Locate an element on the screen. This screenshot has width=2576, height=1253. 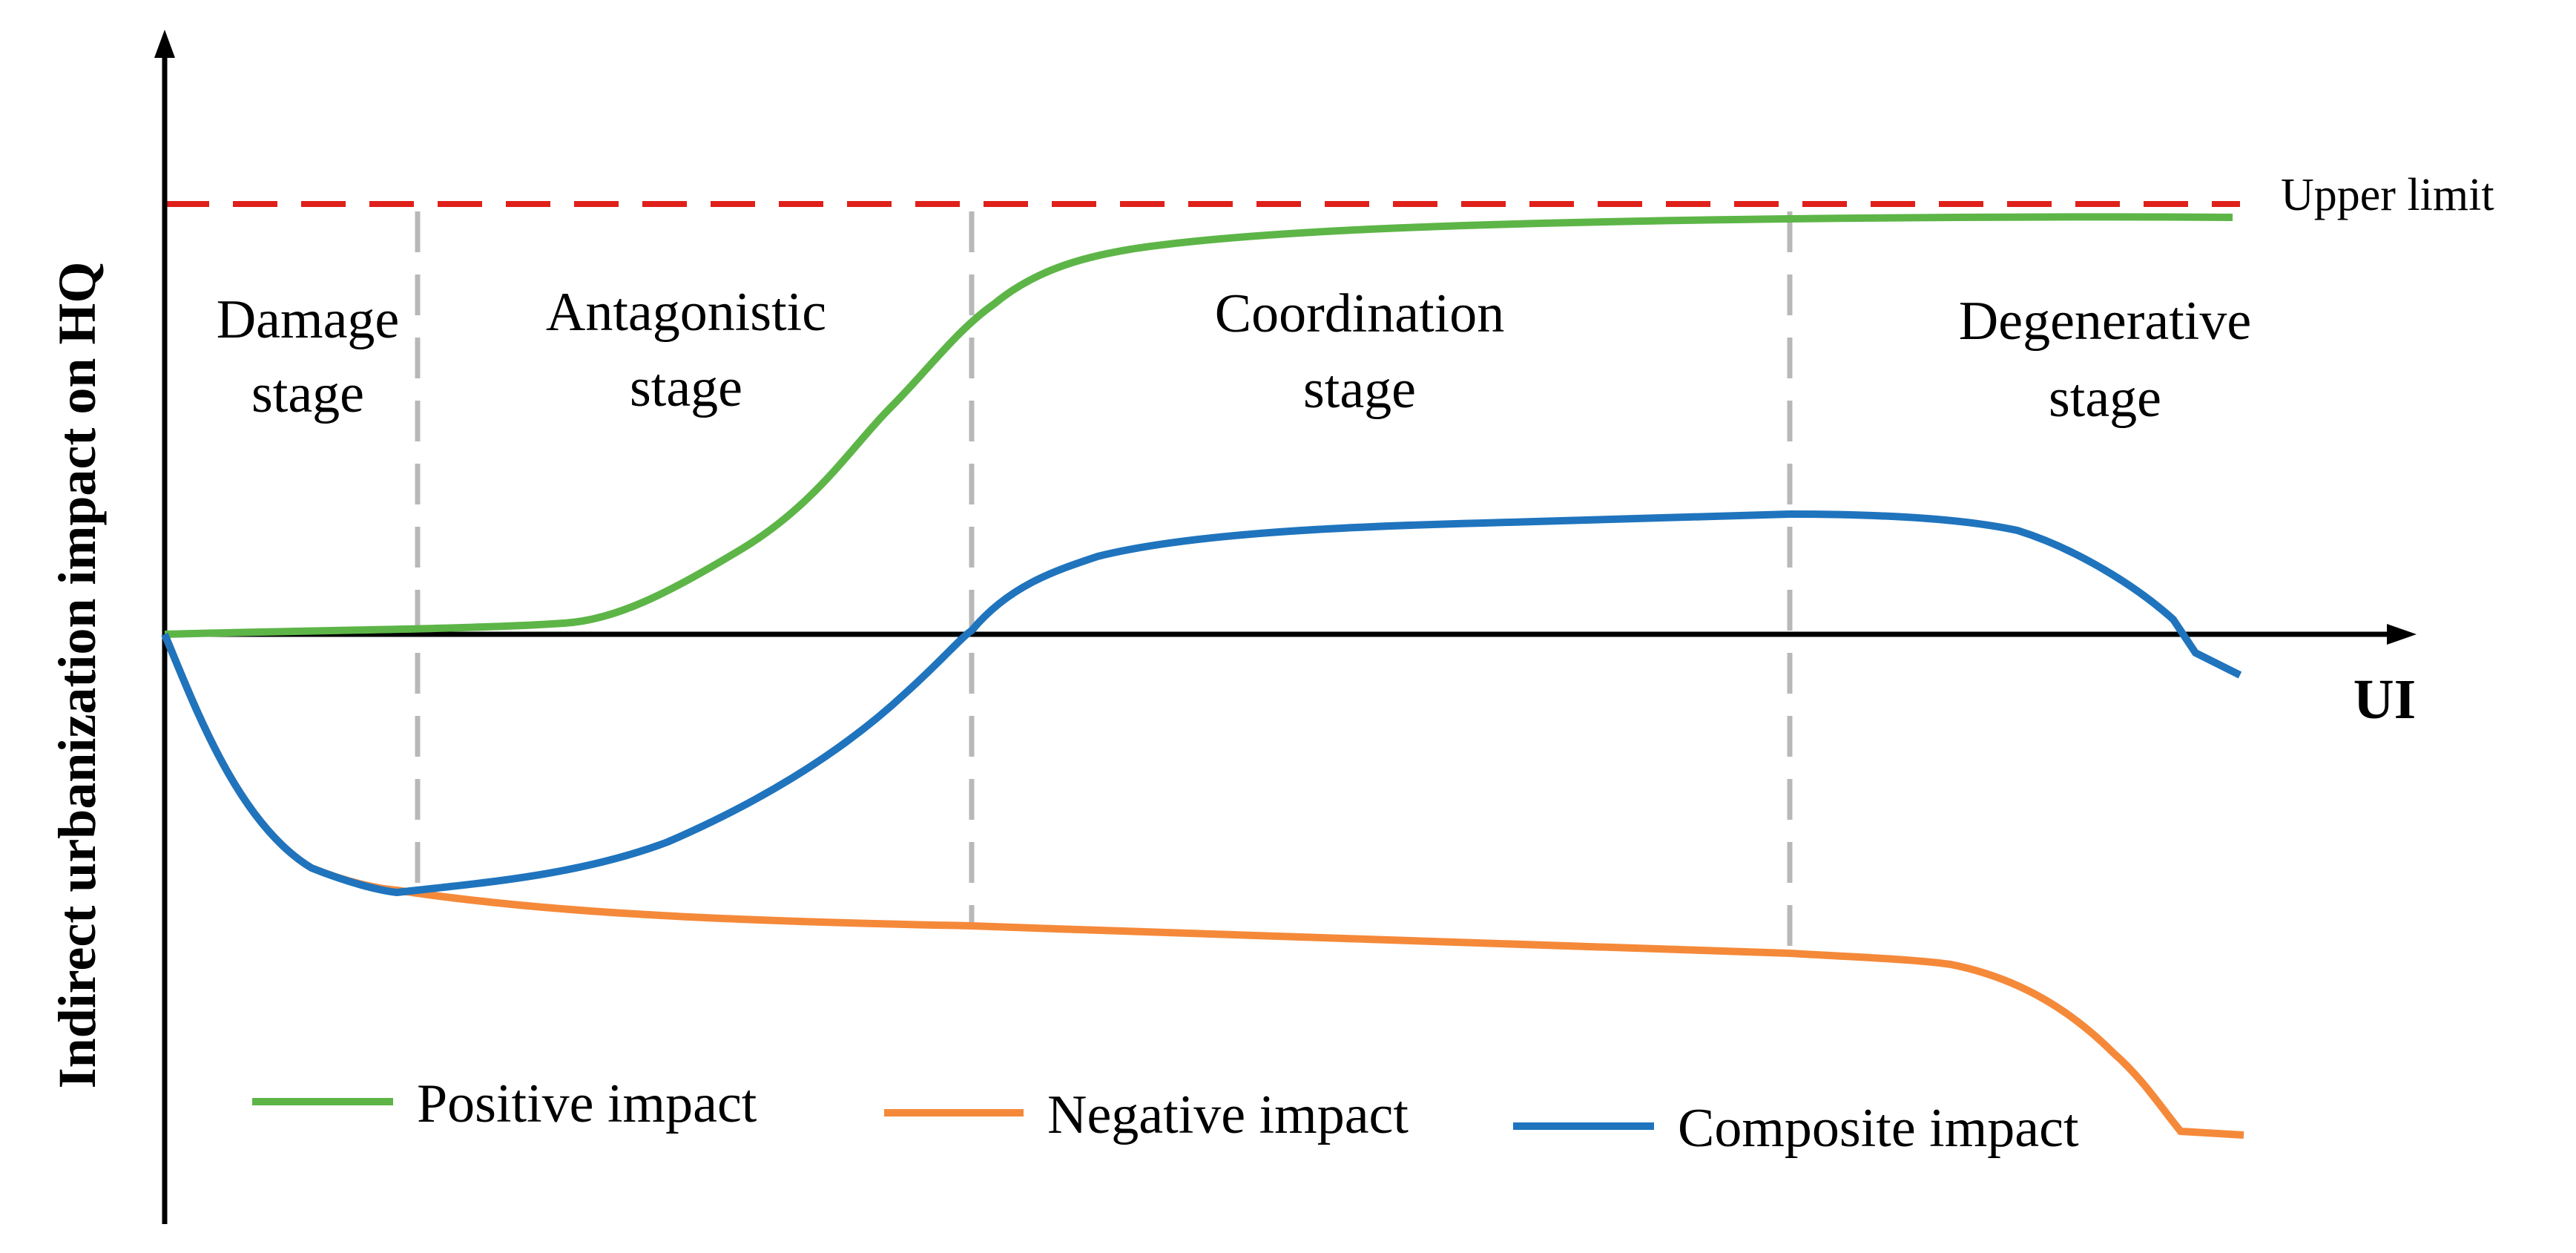
stage-label-degenerative-line1: Degenerative is located at coordinates (2105, 321).